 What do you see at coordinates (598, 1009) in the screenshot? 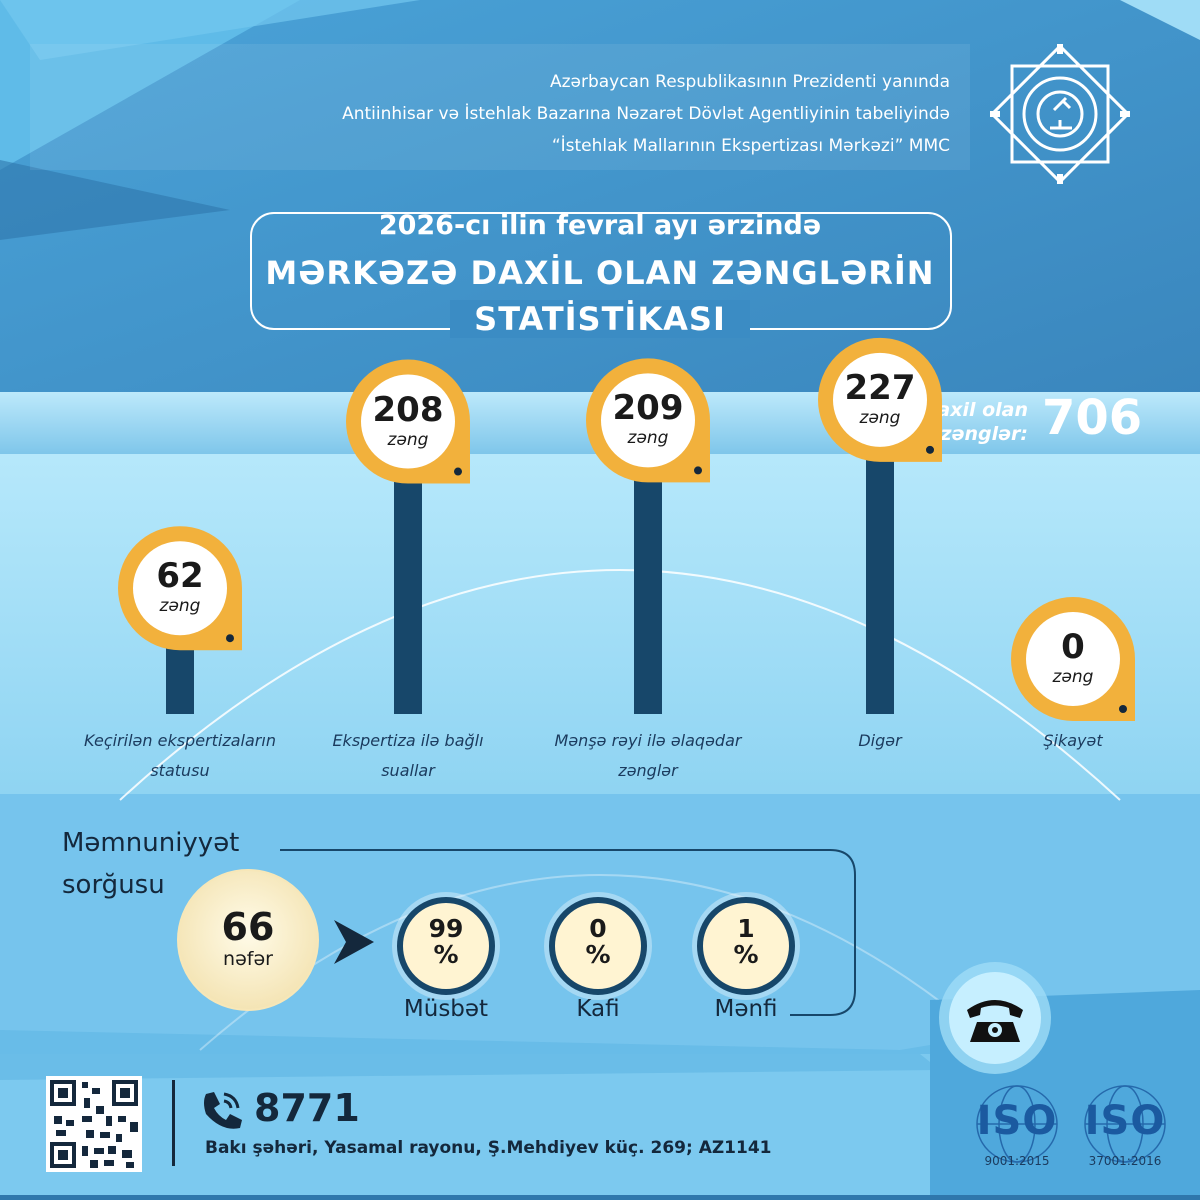
I see `result-label-1: Kafi` at bounding box center [598, 1009].